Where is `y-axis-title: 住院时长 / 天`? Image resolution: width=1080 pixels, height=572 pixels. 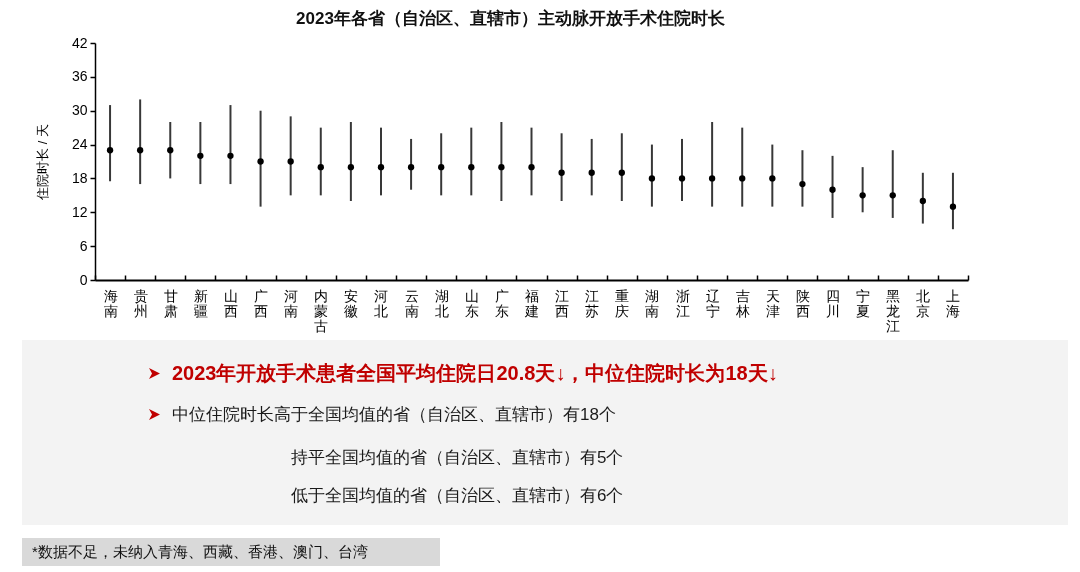 y-axis-title: 住院时长 / 天 is located at coordinates (42, 162).